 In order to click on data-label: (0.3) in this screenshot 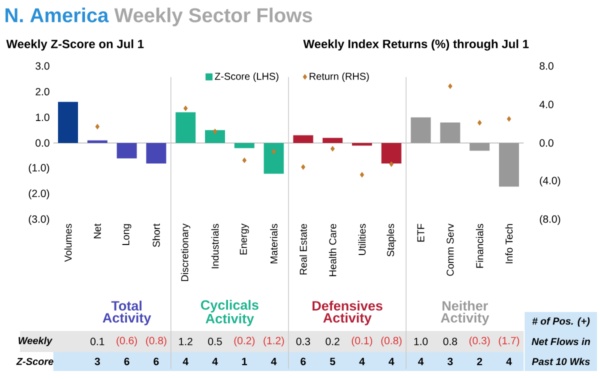, I will do `click(479, 341)`.